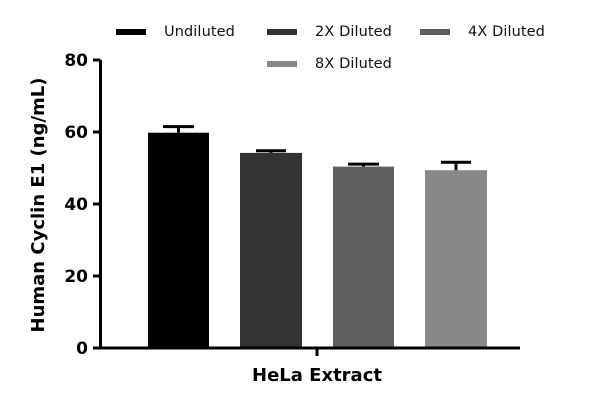 The image size is (600, 410). Describe the element at coordinates (456, 165) in the screenshot. I see `error-bar-8x-diluted` at that location.